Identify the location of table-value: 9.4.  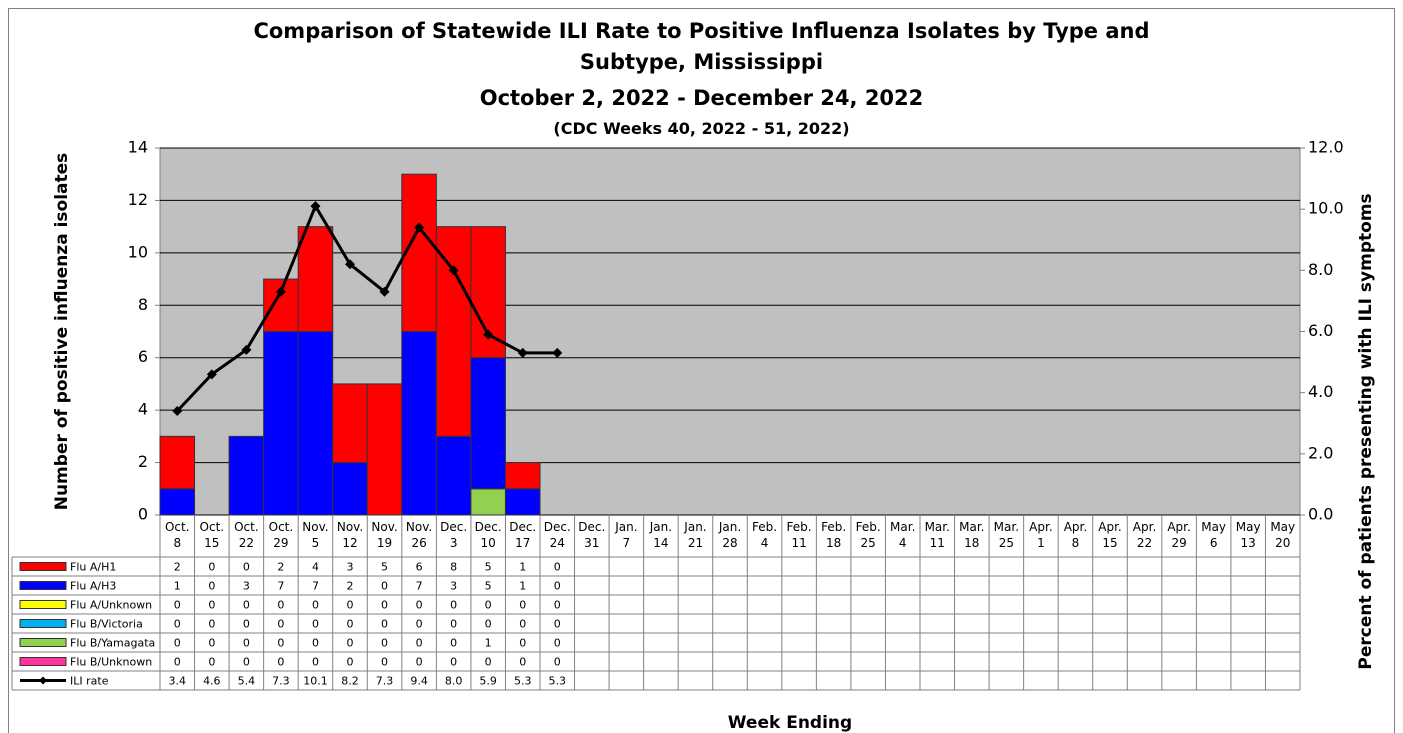
(419, 681).